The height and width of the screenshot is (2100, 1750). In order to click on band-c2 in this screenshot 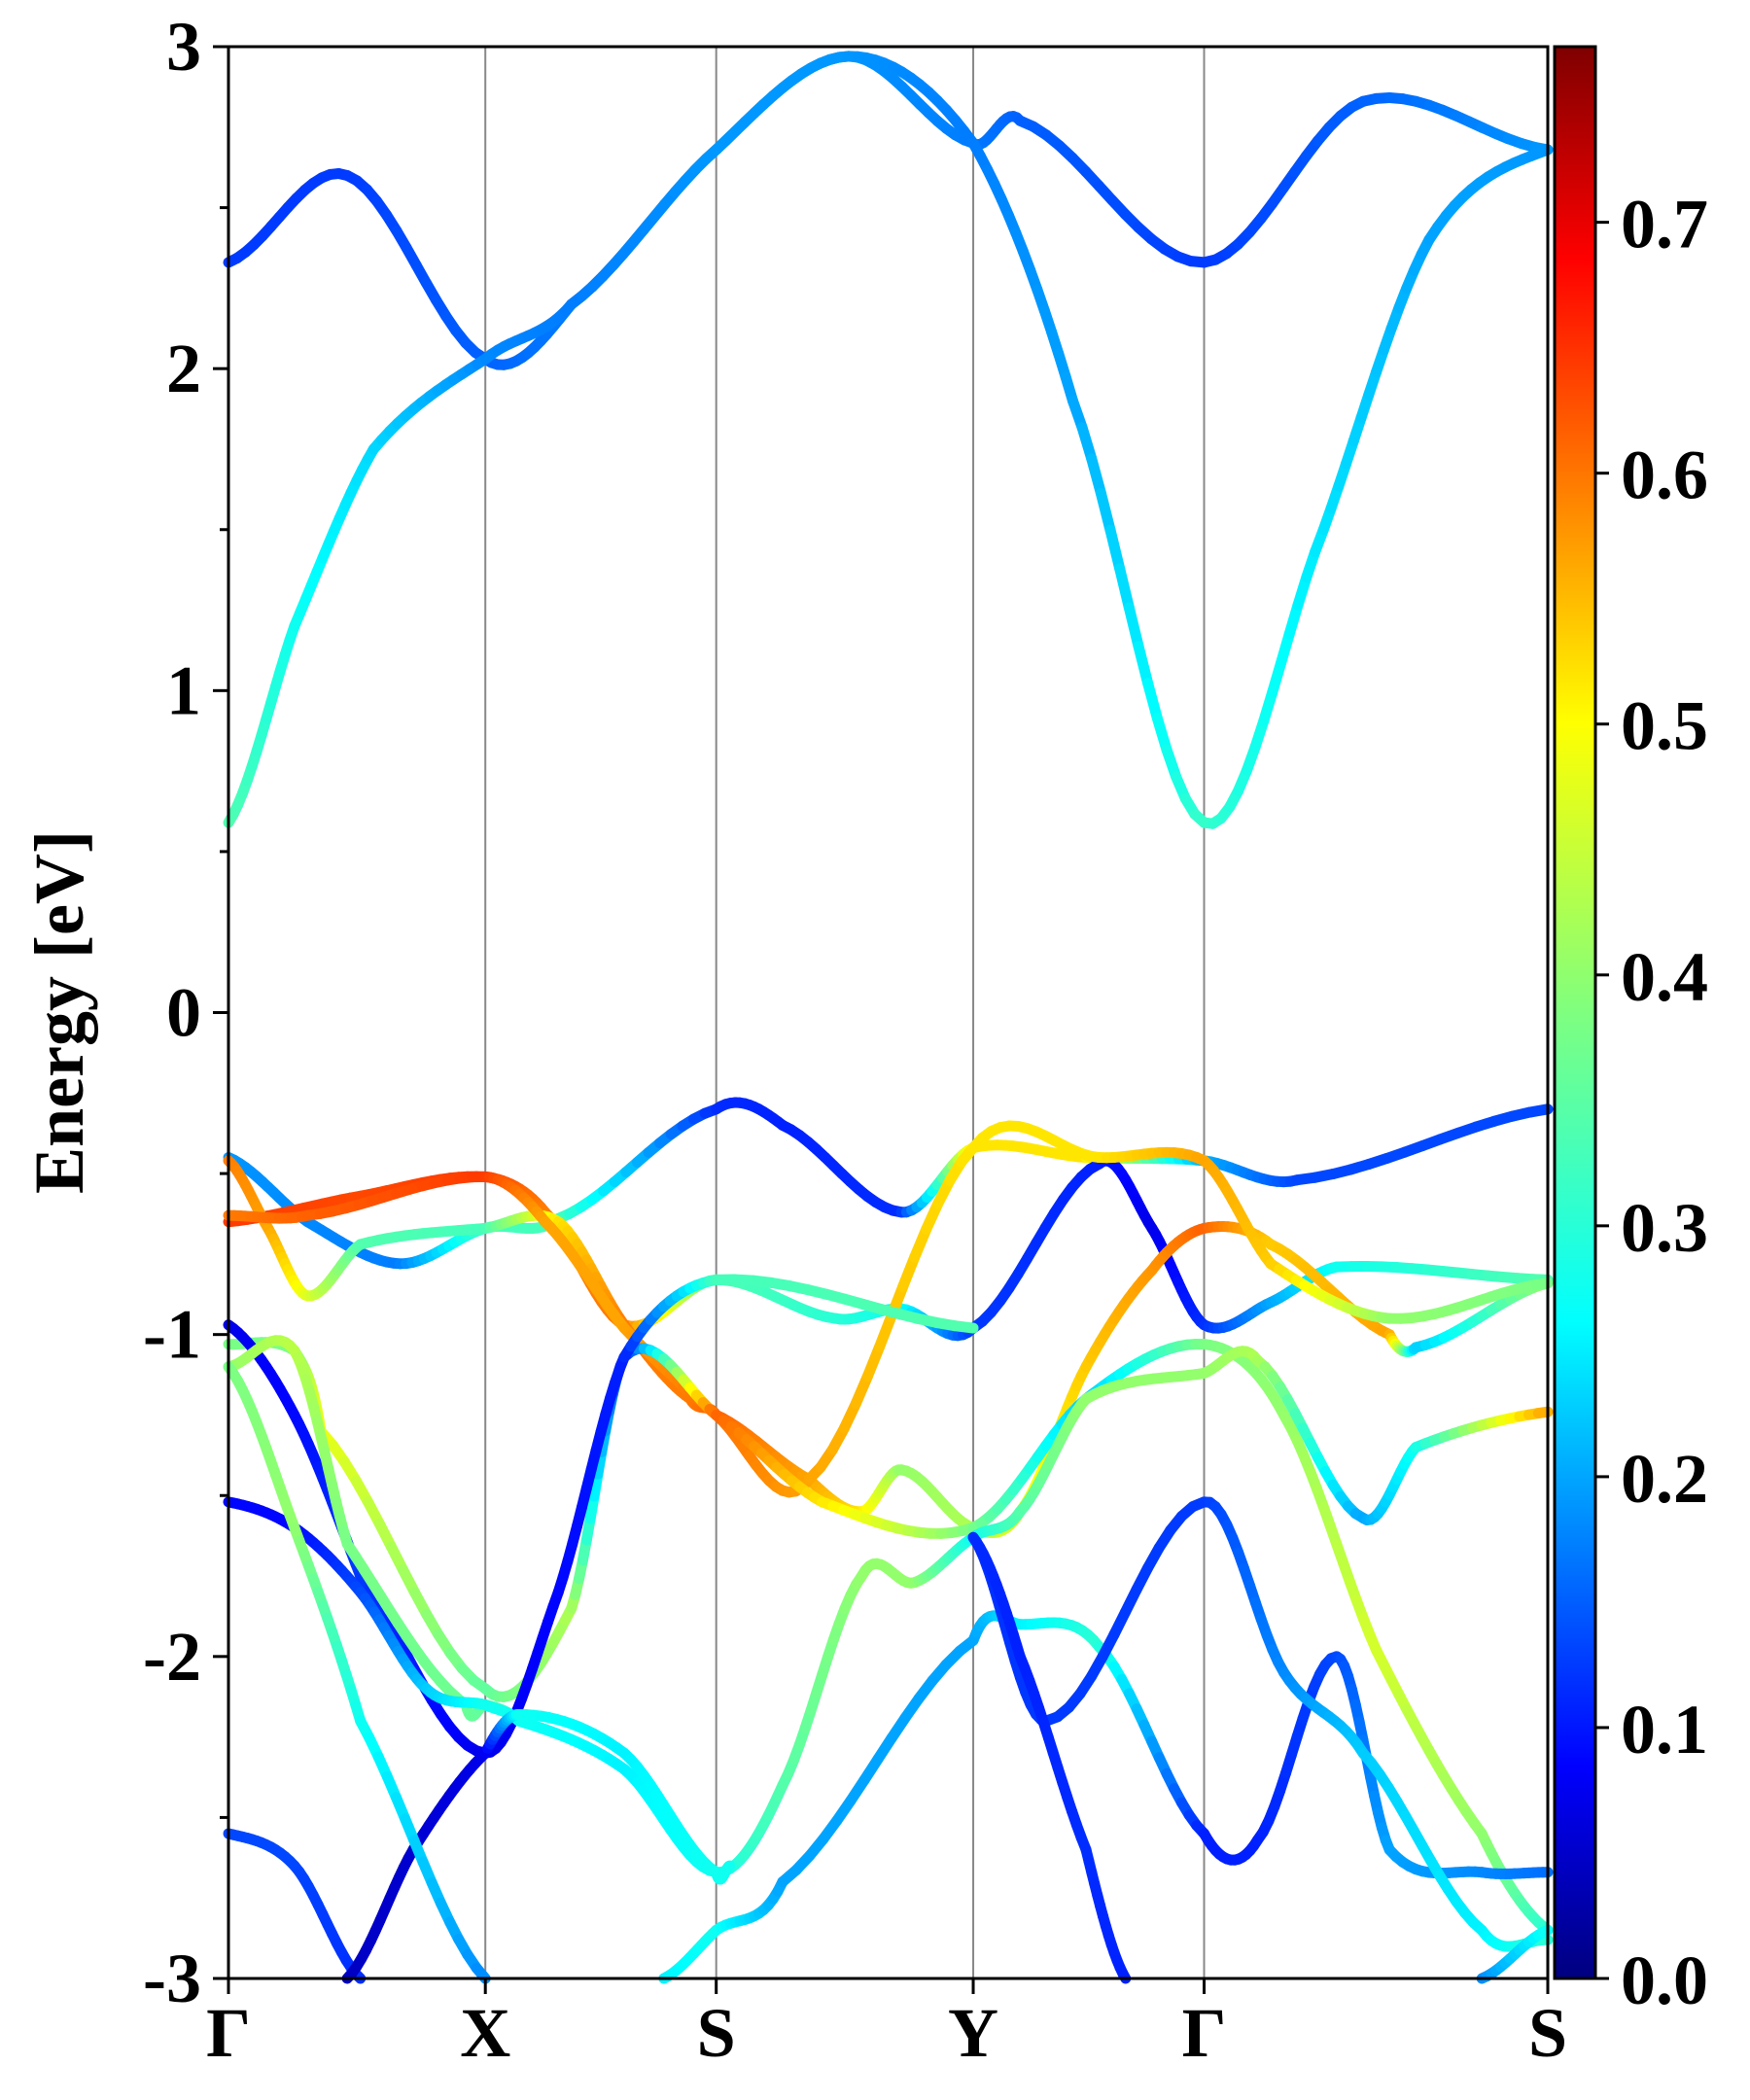, I will do `click(888, 210)`.